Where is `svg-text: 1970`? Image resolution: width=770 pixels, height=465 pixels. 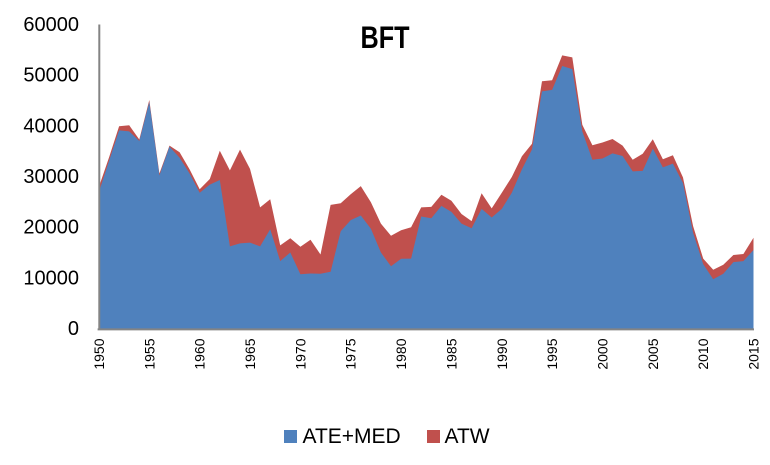 svg-text: 1970 is located at coordinates (300, 353).